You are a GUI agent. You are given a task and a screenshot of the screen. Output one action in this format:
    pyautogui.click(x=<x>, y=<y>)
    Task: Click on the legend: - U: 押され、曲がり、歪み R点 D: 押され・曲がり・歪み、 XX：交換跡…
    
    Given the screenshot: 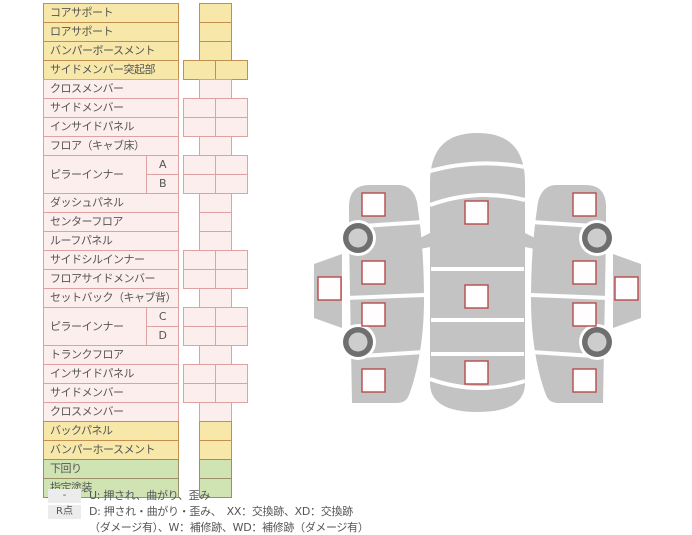 What is the action you would take?
    pyautogui.click(x=208, y=512)
    